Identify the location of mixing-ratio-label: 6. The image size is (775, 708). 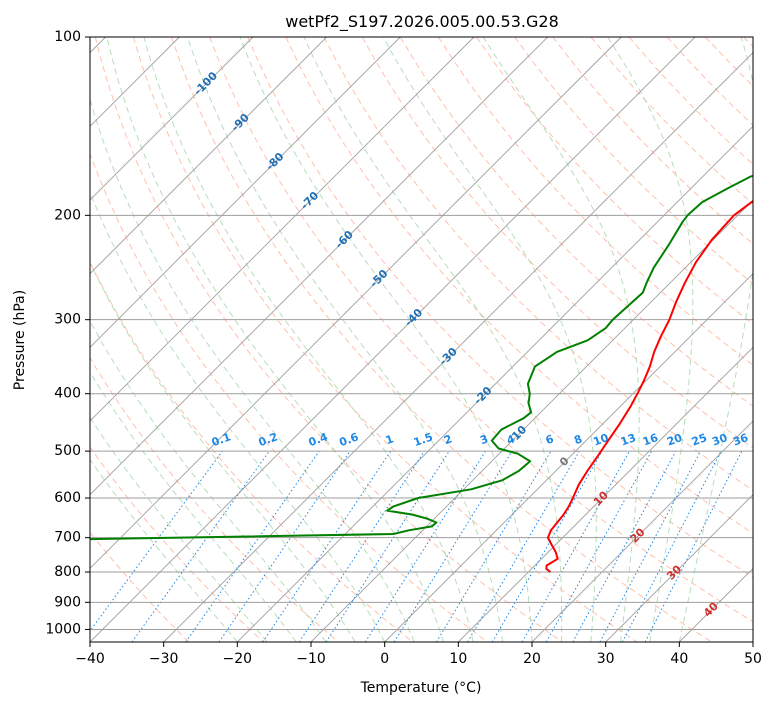
(550, 439).